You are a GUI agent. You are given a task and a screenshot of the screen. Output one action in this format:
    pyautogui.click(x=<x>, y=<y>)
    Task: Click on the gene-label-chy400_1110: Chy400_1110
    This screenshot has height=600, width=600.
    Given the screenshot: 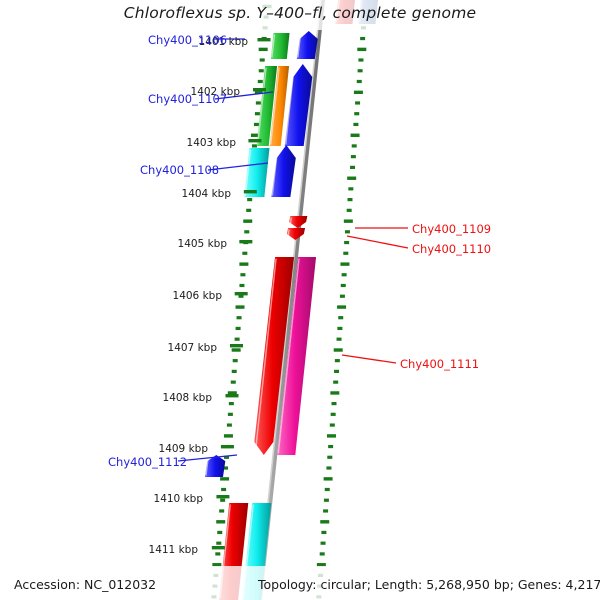 What is the action you would take?
    pyautogui.click(x=452, y=249)
    